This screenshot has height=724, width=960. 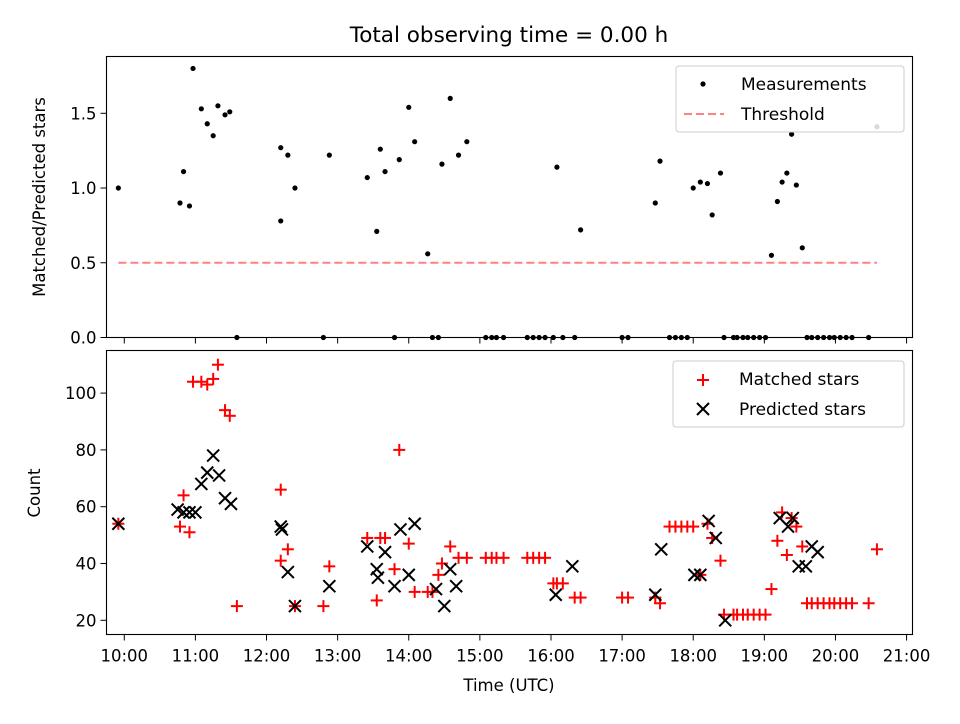 What do you see at coordinates (86, 564) in the screenshot?
I see `bottom-y-tick-label: 40` at bounding box center [86, 564].